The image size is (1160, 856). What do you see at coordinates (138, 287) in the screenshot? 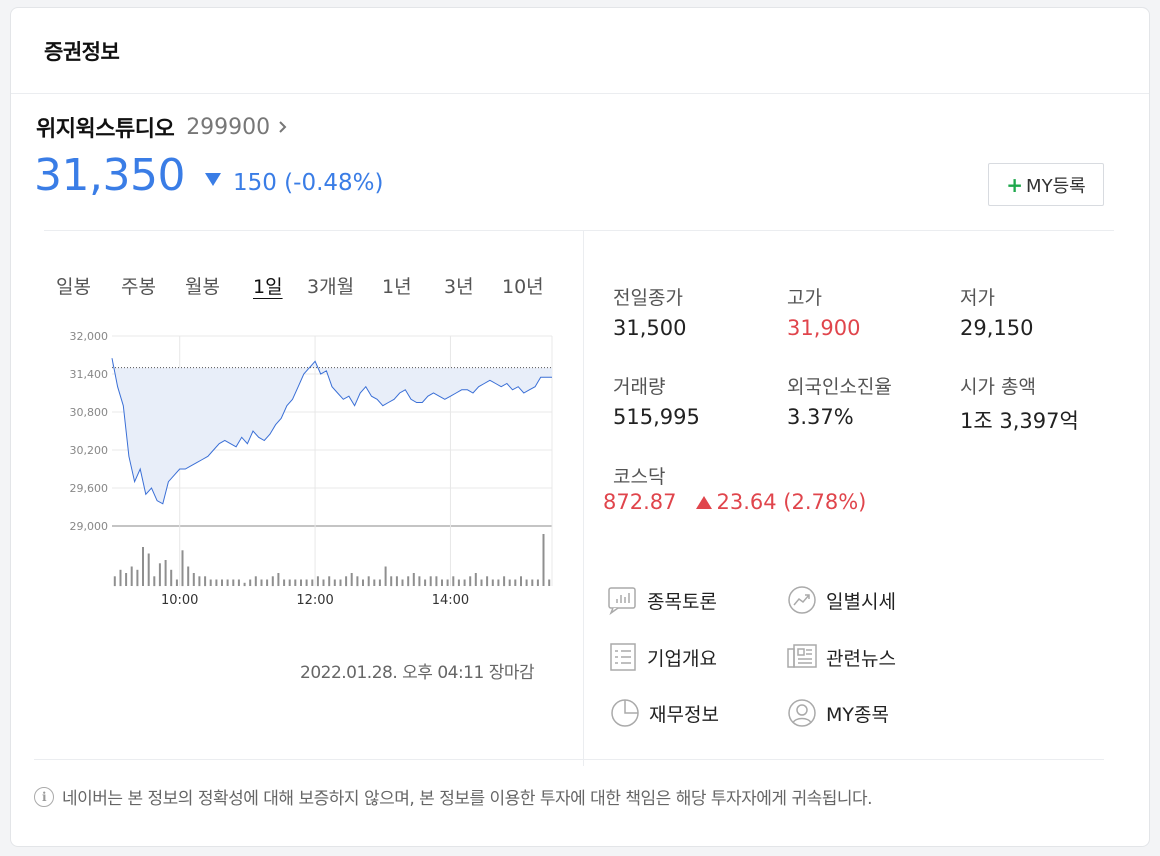
I see `tab-weekly: 주봉` at bounding box center [138, 287].